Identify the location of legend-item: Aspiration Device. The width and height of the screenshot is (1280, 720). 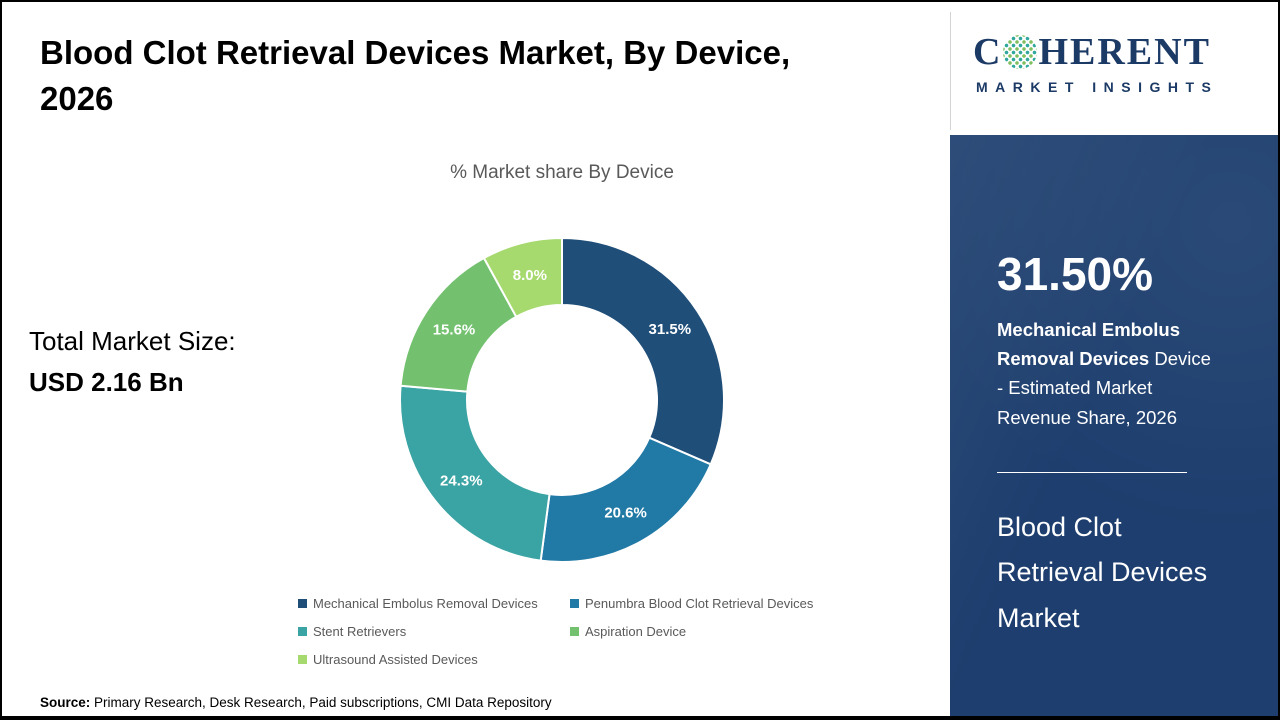
(734, 631).